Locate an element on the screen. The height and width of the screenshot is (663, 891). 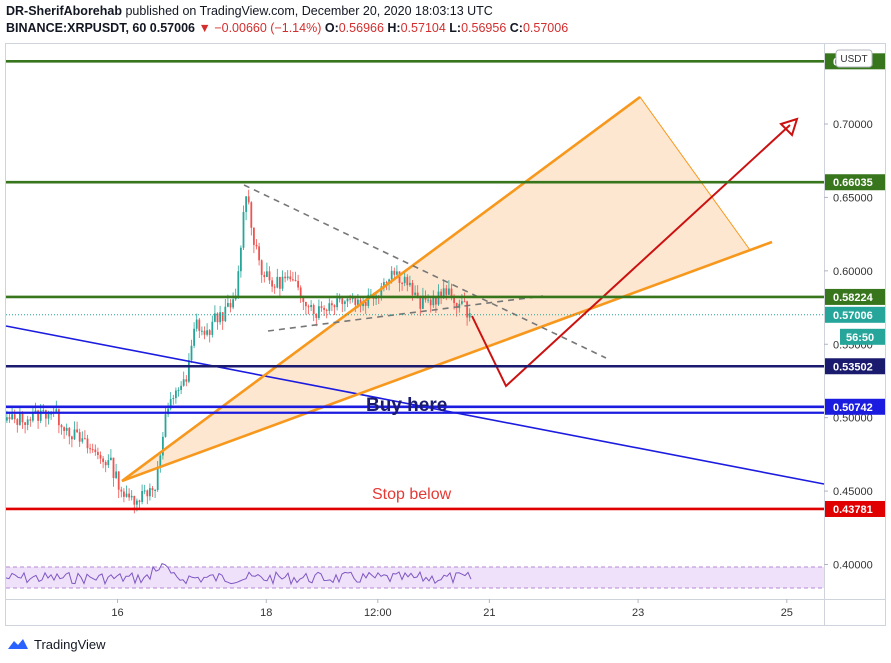
tradingview-footer: TradingView is located at coordinates (56, 644).